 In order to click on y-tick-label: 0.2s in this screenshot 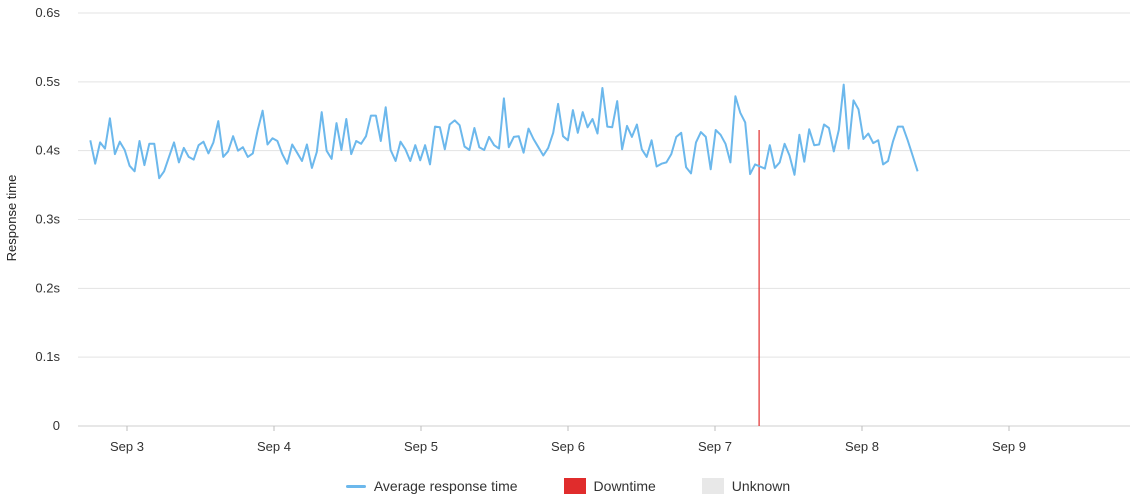, I will do `click(47, 287)`.